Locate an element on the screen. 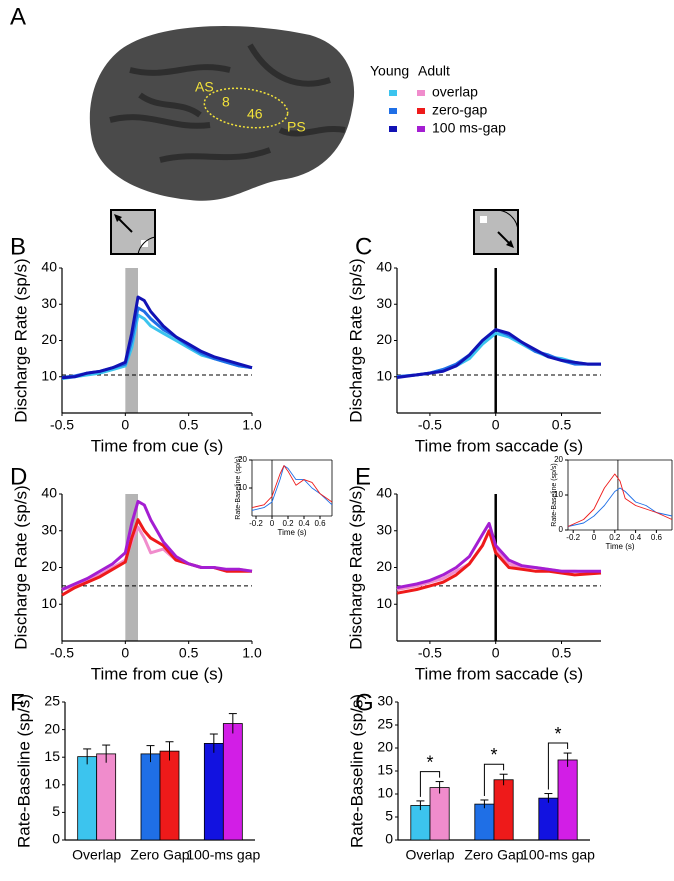  stimulus-shade is located at coordinates (131, 567).